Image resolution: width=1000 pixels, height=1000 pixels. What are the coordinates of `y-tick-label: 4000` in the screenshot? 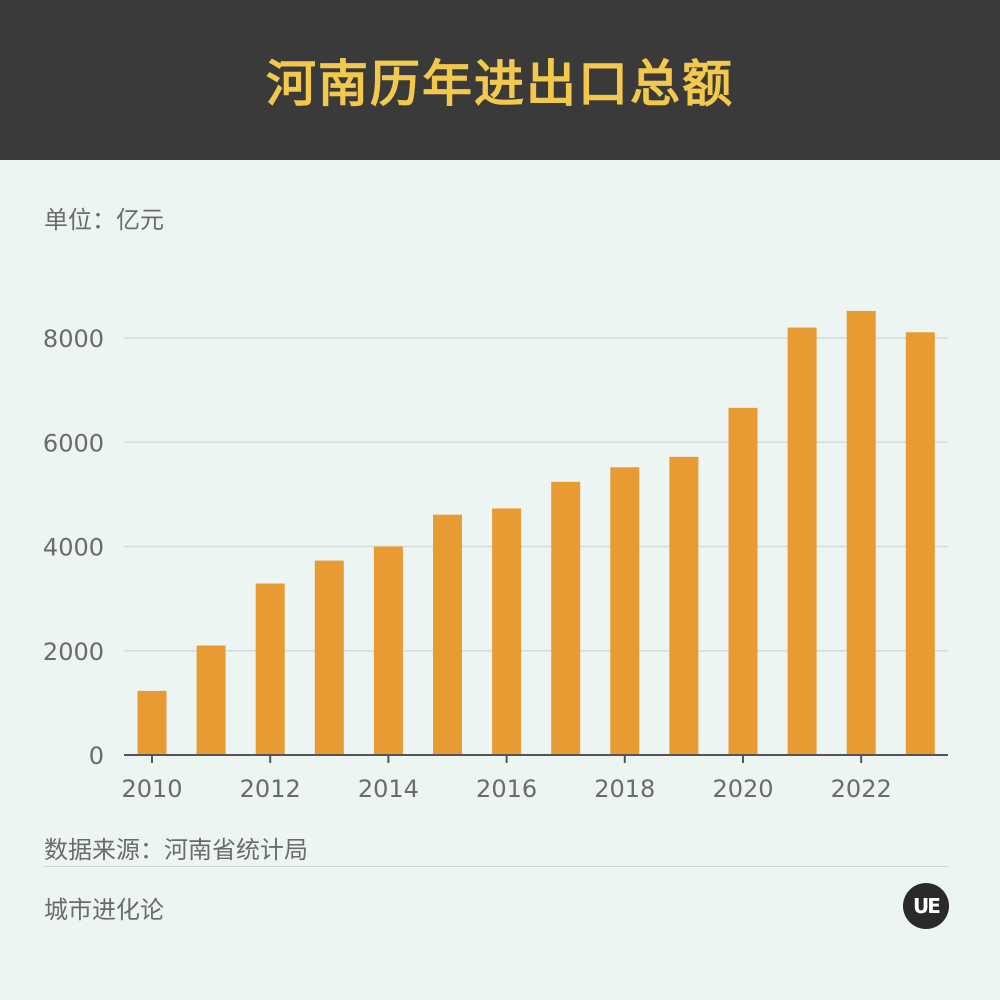 It's located at (73, 548).